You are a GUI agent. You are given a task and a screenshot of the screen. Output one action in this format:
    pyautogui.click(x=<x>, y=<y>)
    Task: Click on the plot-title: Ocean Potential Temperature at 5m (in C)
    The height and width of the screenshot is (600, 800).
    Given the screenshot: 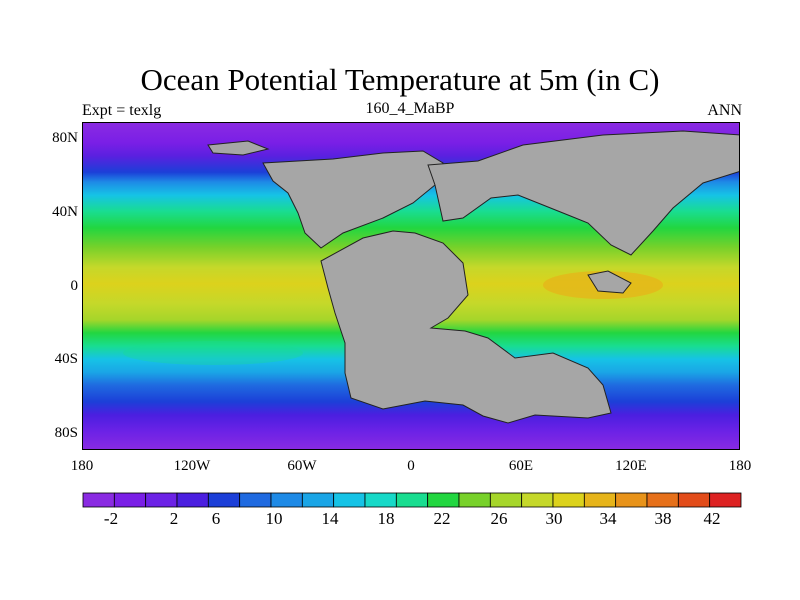 What is the action you would take?
    pyautogui.click(x=400, y=79)
    